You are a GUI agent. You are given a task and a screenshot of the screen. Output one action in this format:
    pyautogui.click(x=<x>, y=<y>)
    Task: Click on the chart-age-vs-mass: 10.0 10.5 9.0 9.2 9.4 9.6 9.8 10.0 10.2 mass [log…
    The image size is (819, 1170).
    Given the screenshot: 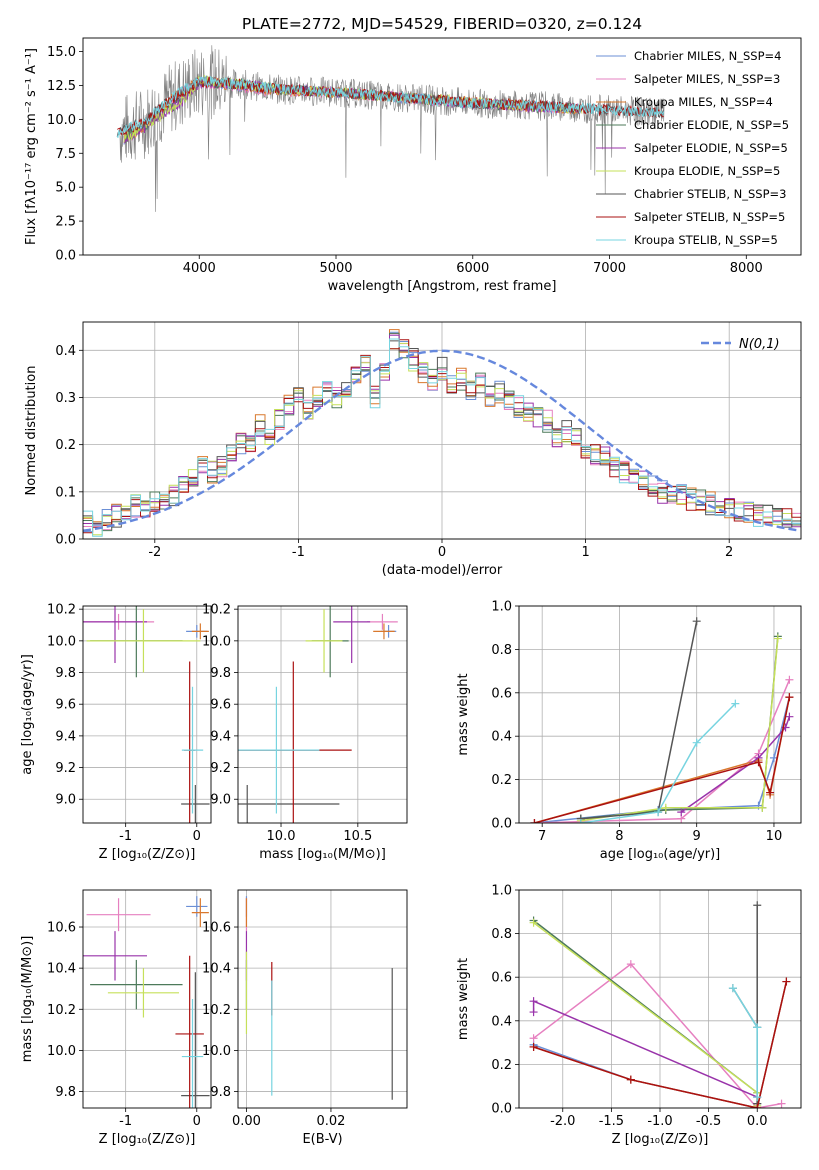 What is the action you would take?
    pyautogui.click(x=305, y=732)
    